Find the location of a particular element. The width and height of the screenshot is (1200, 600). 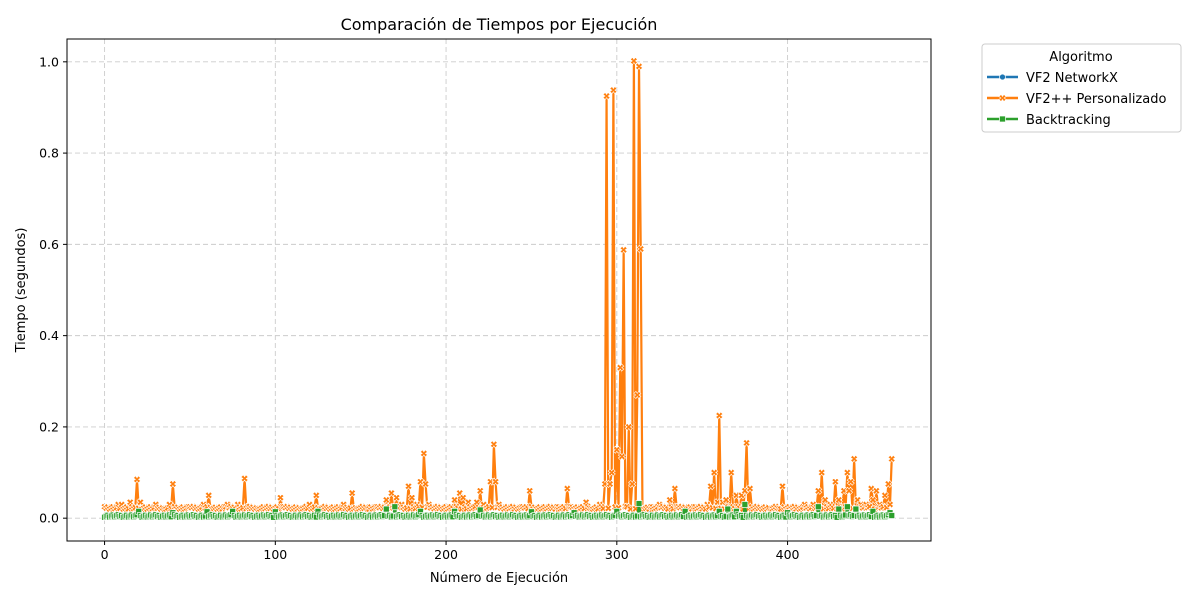

legend-entry: Backtracking is located at coordinates (1049, 120).